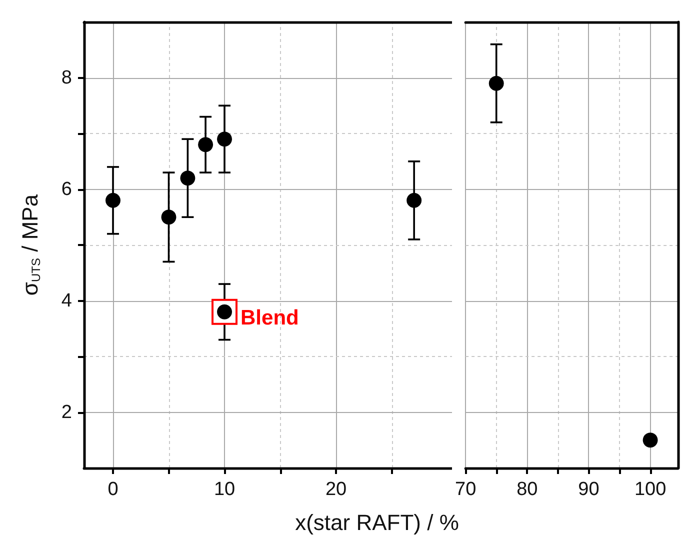  I want to click on x-tick-label: 90, so click(589, 489).